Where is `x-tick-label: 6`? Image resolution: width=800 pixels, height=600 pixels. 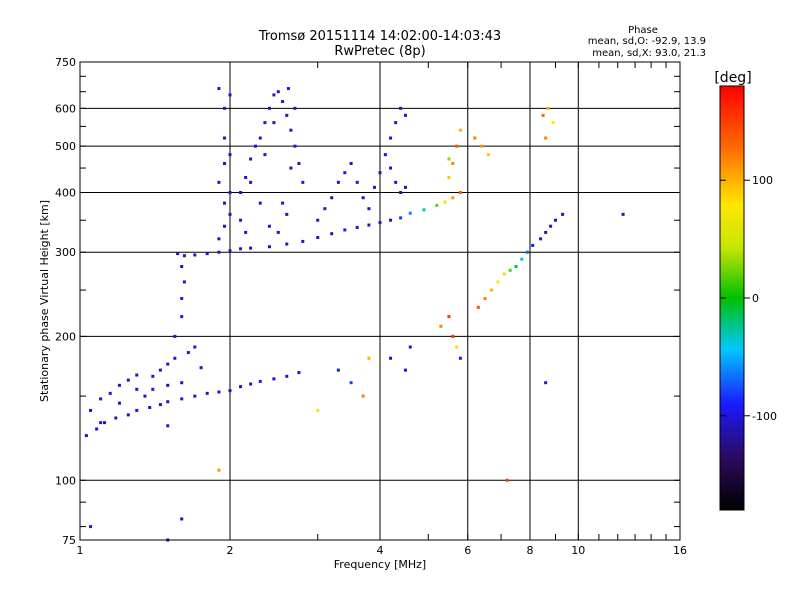 x-tick-label: 6 is located at coordinates (467, 550).